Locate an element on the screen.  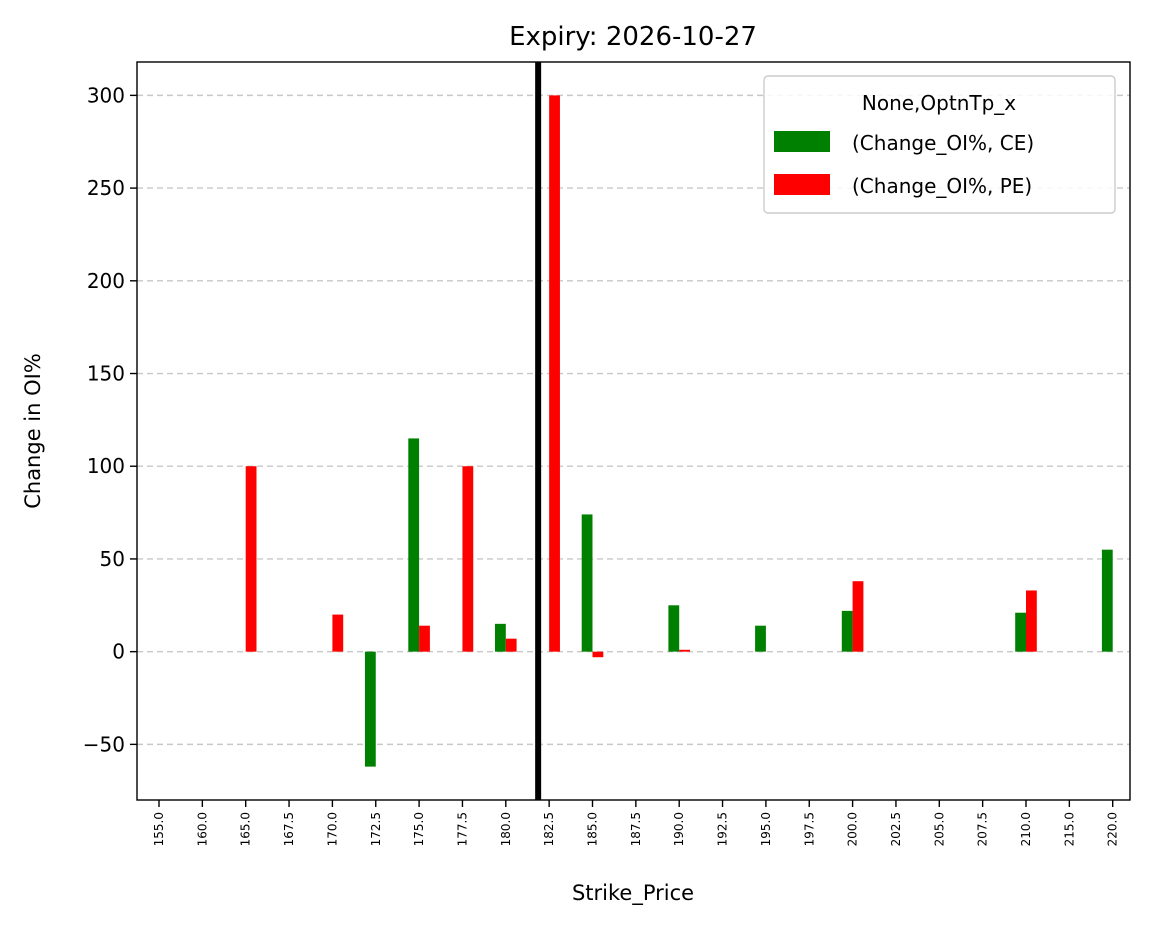
x-tick-label: 220.0 is located at coordinates (1113, 829).